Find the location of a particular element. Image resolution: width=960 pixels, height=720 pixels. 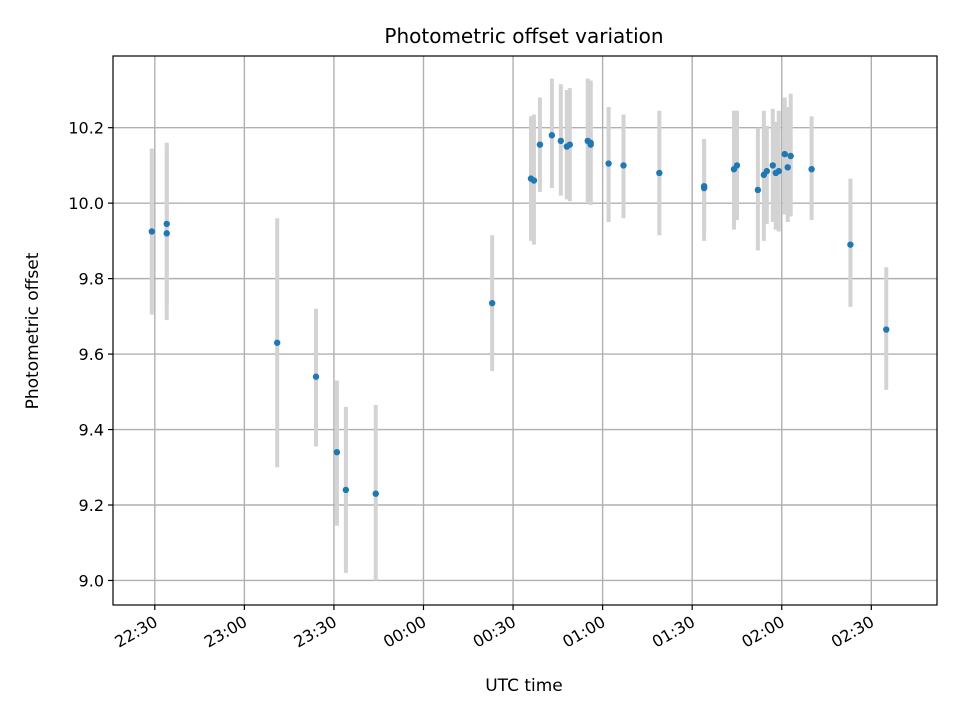

x-tick-label: 00:30 is located at coordinates (494, 632).